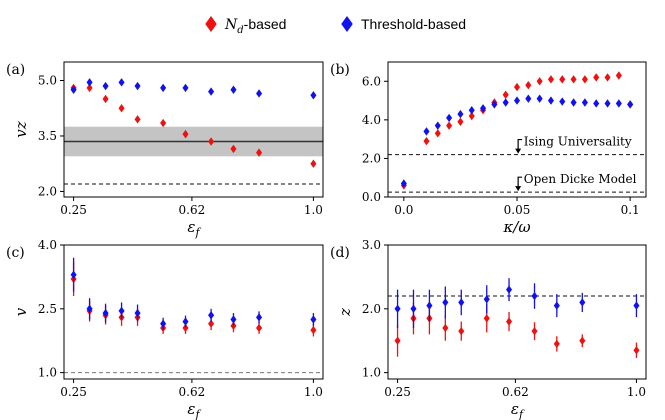 This screenshot has height=420, width=665. Describe the element at coordinates (347, 24) in the screenshot. I see `legend-thr-marker` at that location.